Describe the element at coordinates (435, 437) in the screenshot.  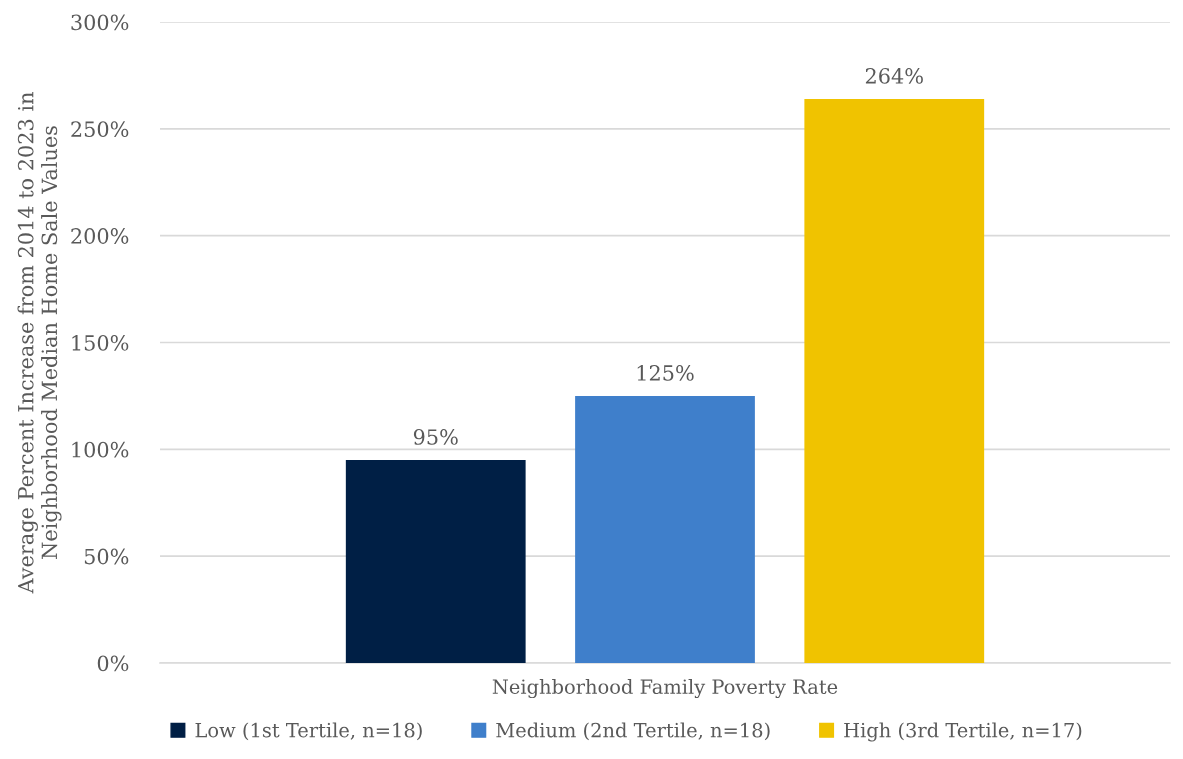
I see `data-label: 95%` at that location.